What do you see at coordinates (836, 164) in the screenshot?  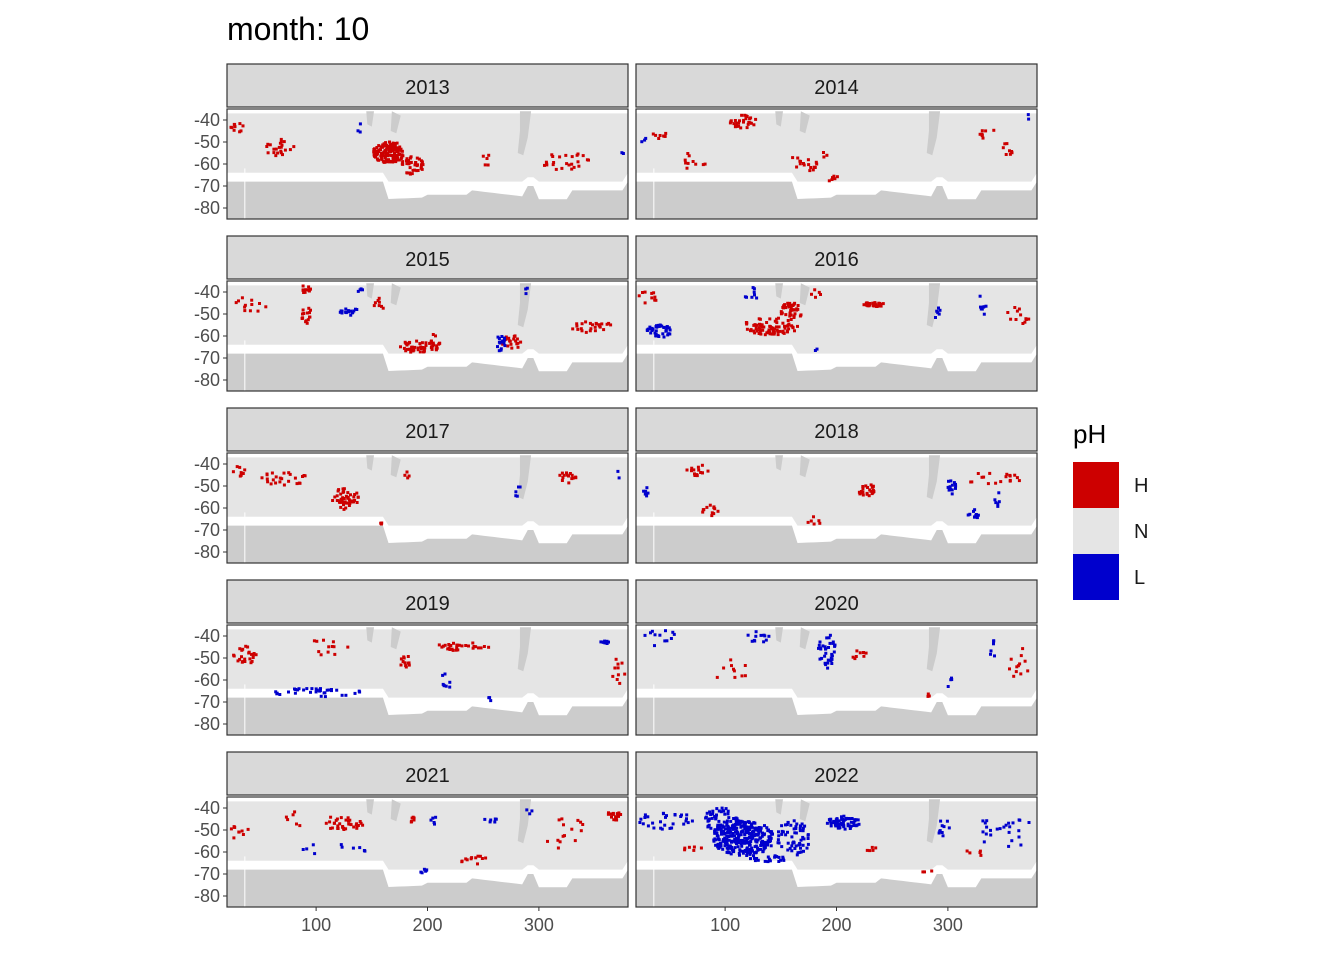 I see `panel-border` at bounding box center [836, 164].